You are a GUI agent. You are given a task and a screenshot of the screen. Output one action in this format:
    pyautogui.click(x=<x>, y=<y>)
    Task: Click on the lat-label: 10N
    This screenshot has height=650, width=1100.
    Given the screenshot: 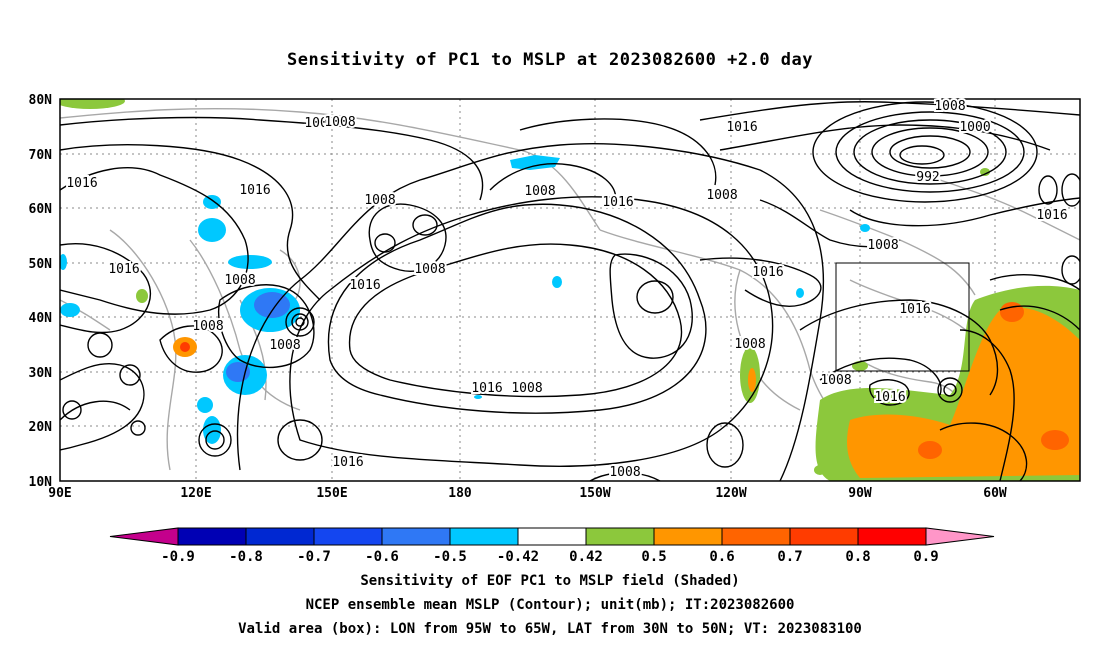 What is the action you would take?
    pyautogui.click(x=41, y=482)
    